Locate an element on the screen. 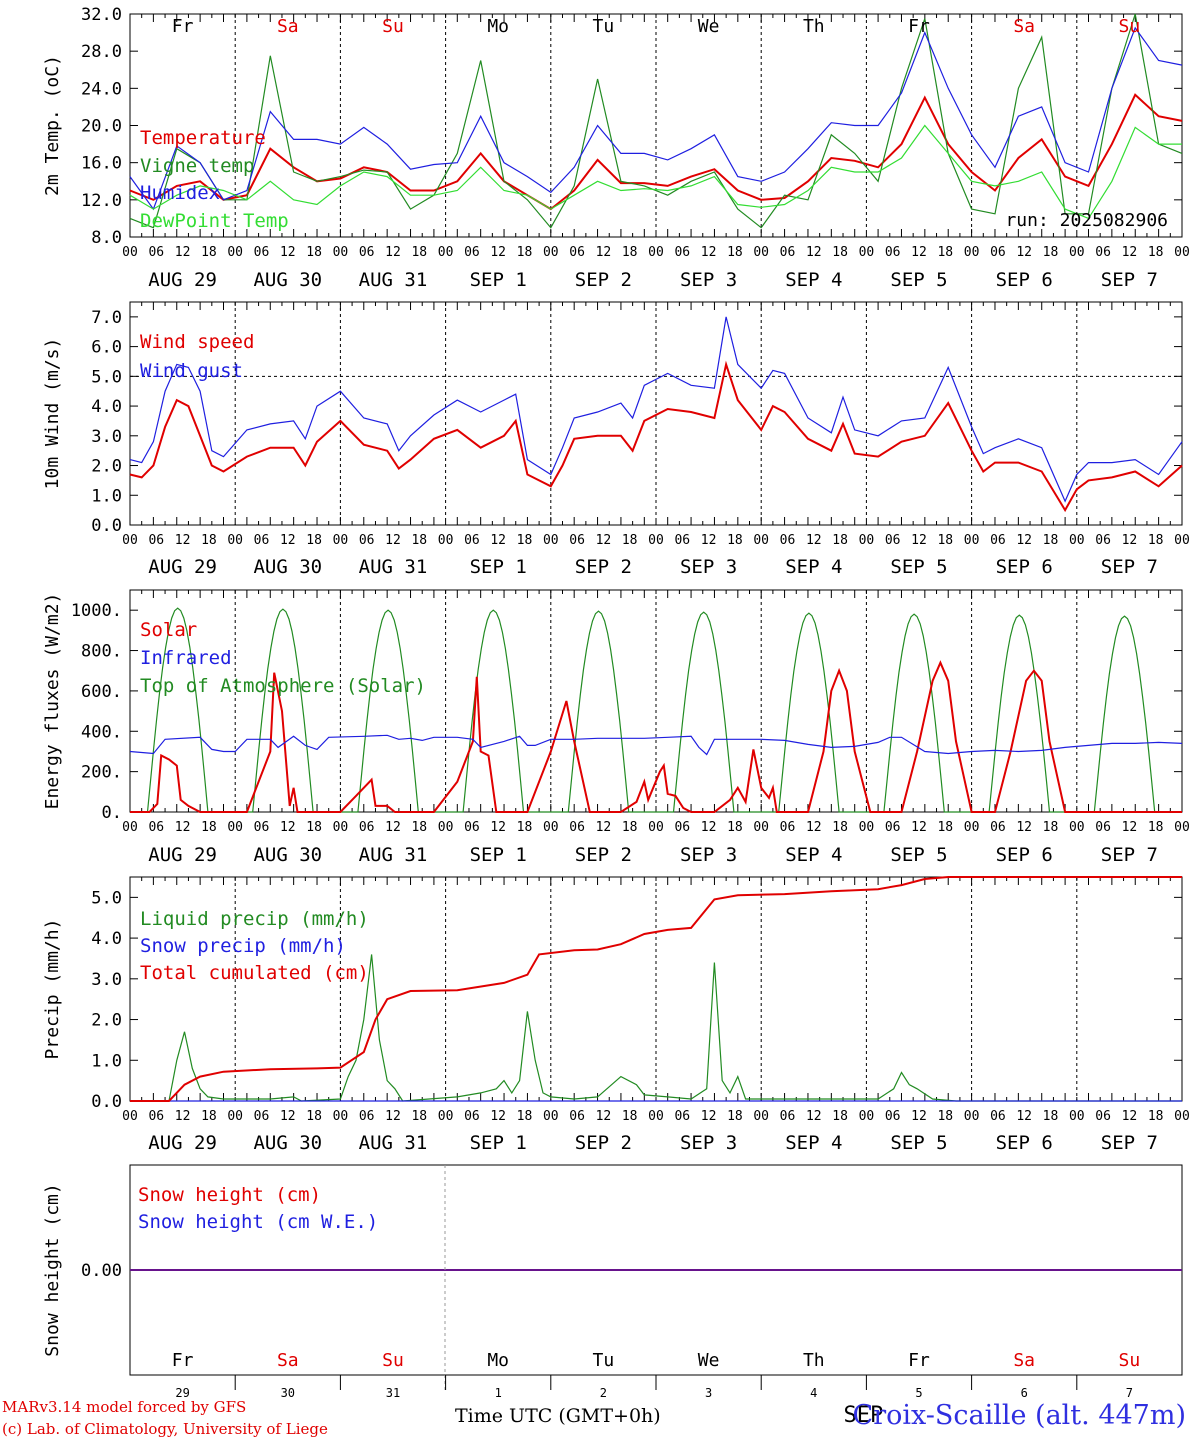 The height and width of the screenshot is (1440, 1194). series-total-cumulated-cm- is located at coordinates (656, 989).